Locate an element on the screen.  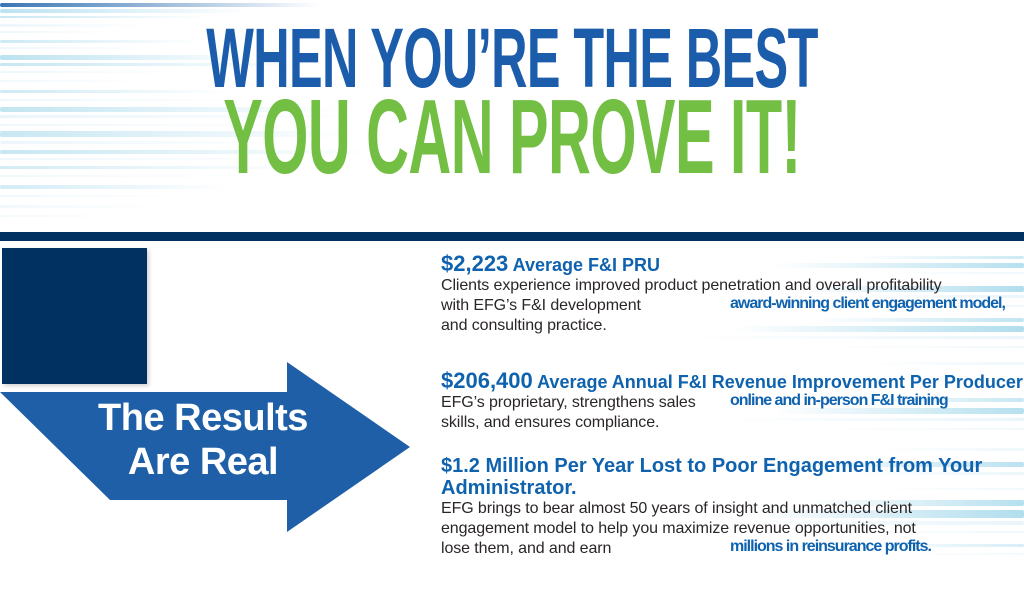
stat-body-text: skills, and ensures compliance. is located at coordinates (550, 422).